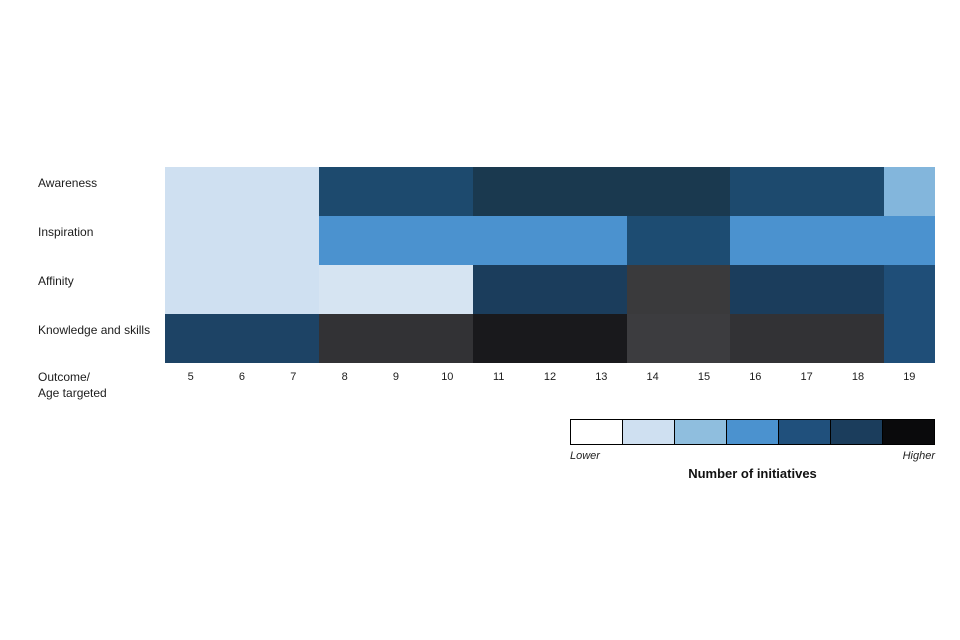  What do you see at coordinates (293, 377) in the screenshot?
I see `age-label-7: 7` at bounding box center [293, 377].